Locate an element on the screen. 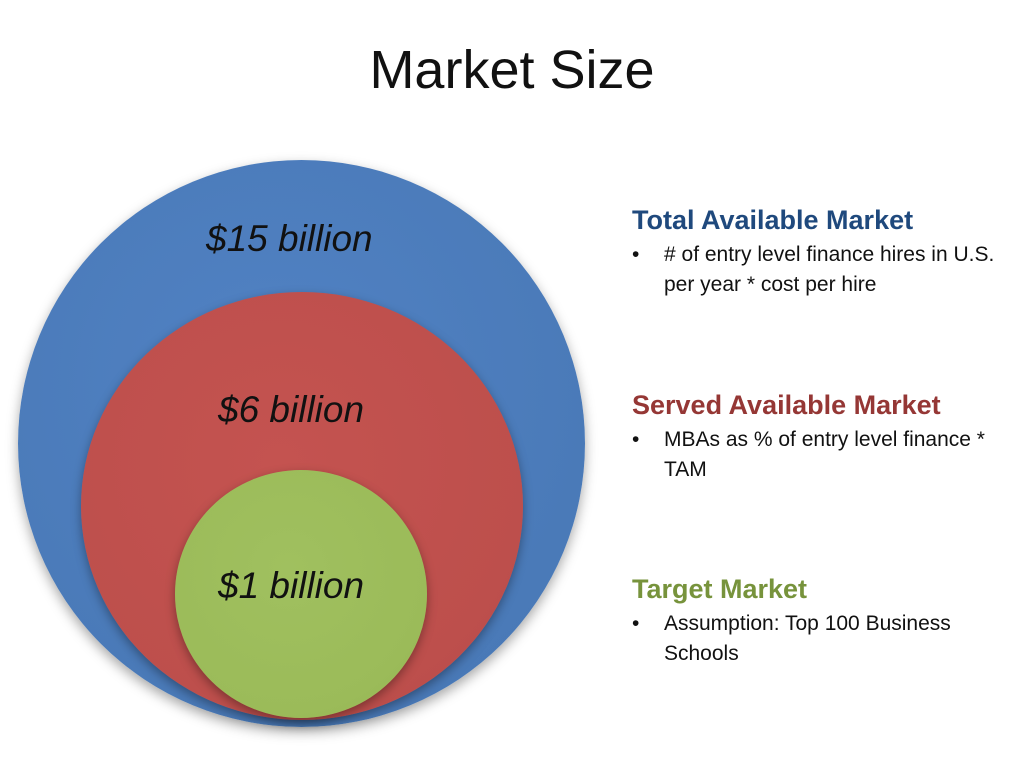 The width and height of the screenshot is (1024, 768). served-market-value: $6 billion is located at coordinates (291, 409).